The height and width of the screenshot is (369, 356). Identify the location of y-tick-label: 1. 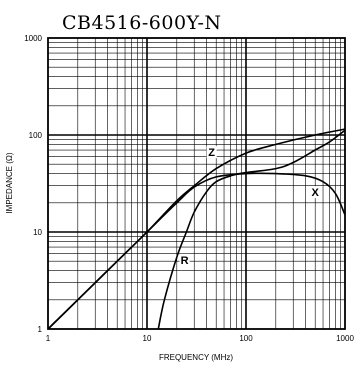
(40, 329).